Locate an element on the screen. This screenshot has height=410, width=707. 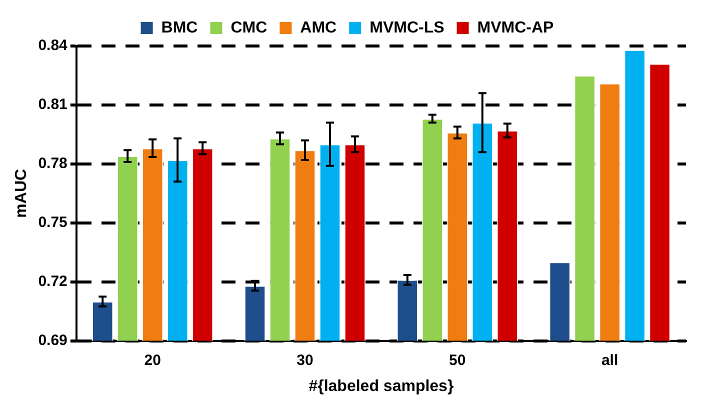
legend-label: MVMC-LS is located at coordinates (407, 27).